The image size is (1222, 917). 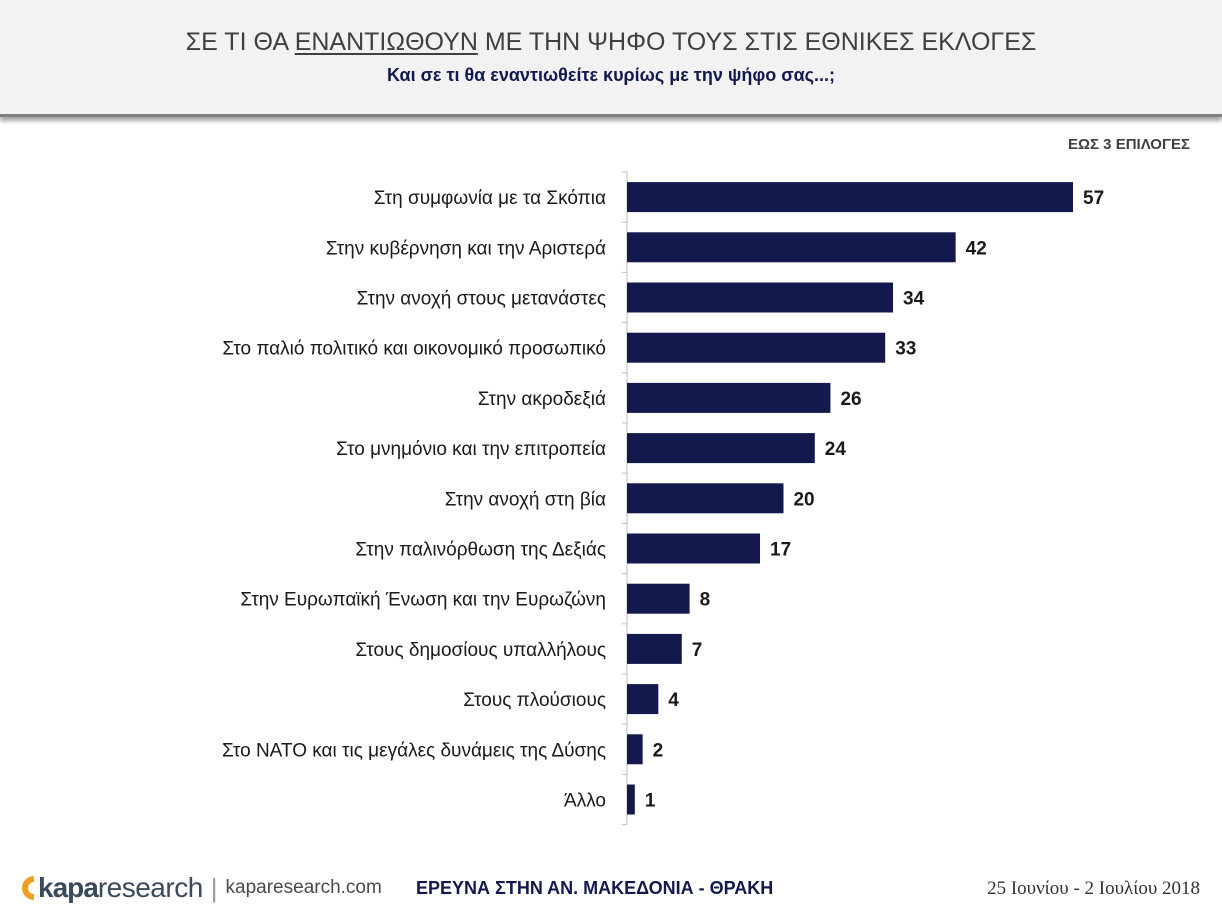 I want to click on title-prefix: ΣΕ ΤΙ ΘΑ, so click(x=240, y=42).